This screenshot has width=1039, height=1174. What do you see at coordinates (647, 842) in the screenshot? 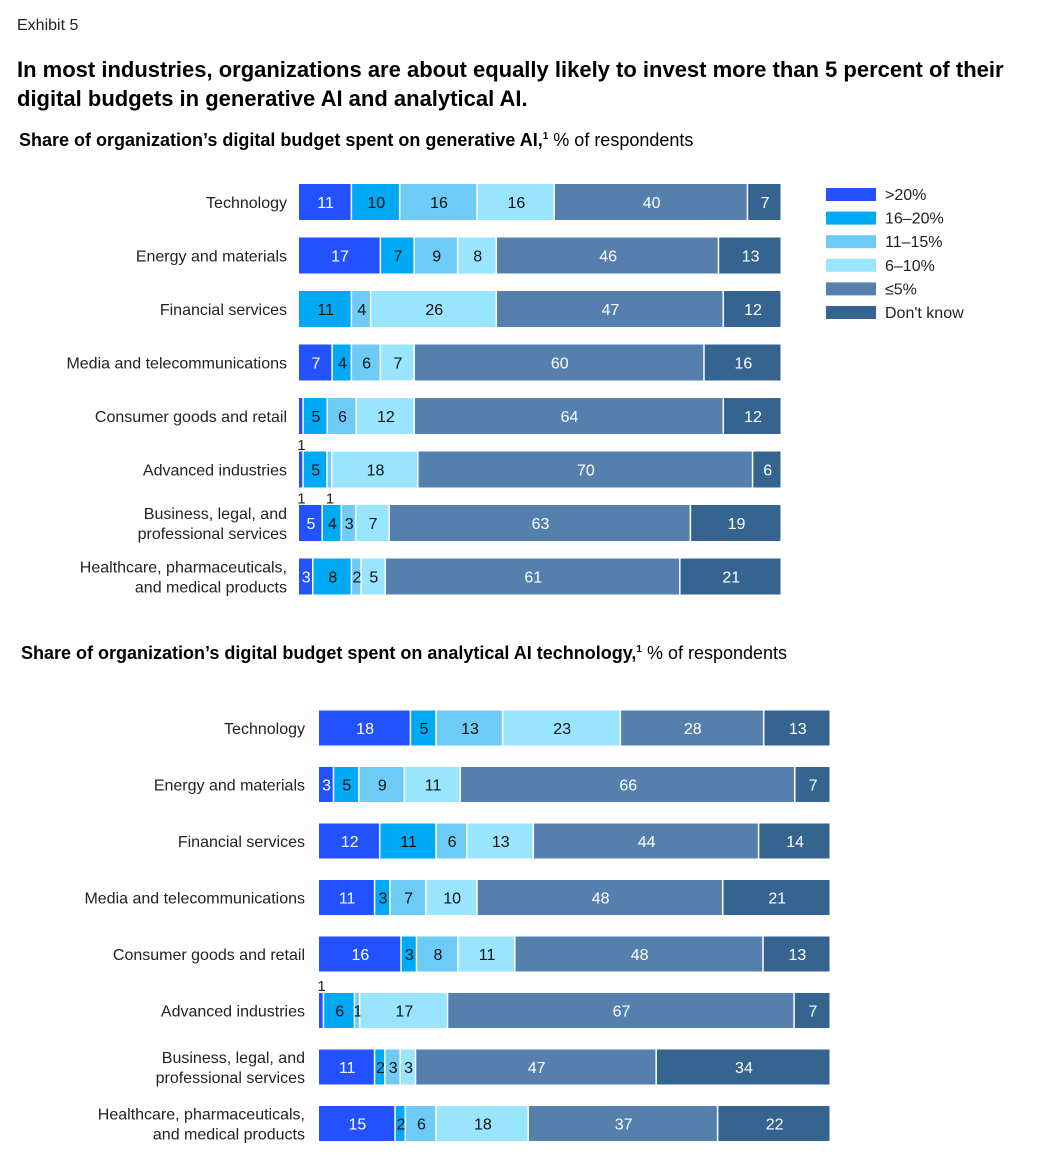
I see `data-label: 44` at bounding box center [647, 842].